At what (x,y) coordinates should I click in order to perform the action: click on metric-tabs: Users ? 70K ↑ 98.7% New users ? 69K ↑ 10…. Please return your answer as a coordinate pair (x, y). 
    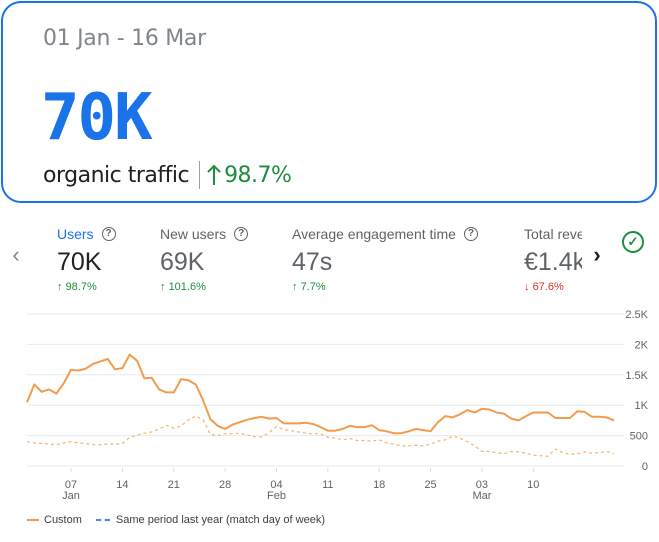
    Looking at the image, I should click on (311, 260).